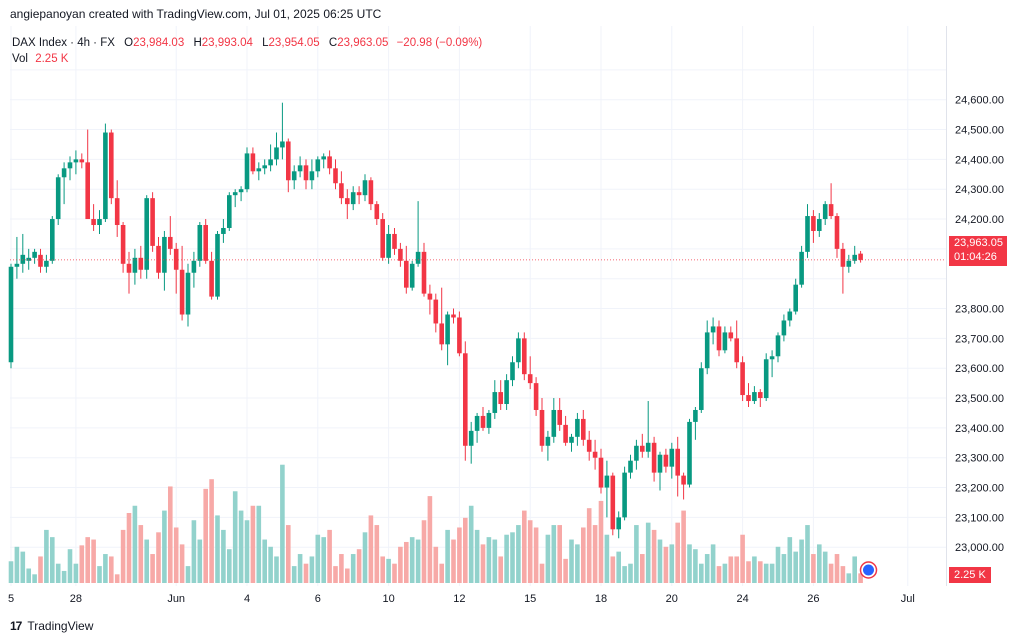 The image size is (1024, 642). What do you see at coordinates (979, 220) in the screenshot?
I see `y-tick-label: 24,200.00` at bounding box center [979, 220].